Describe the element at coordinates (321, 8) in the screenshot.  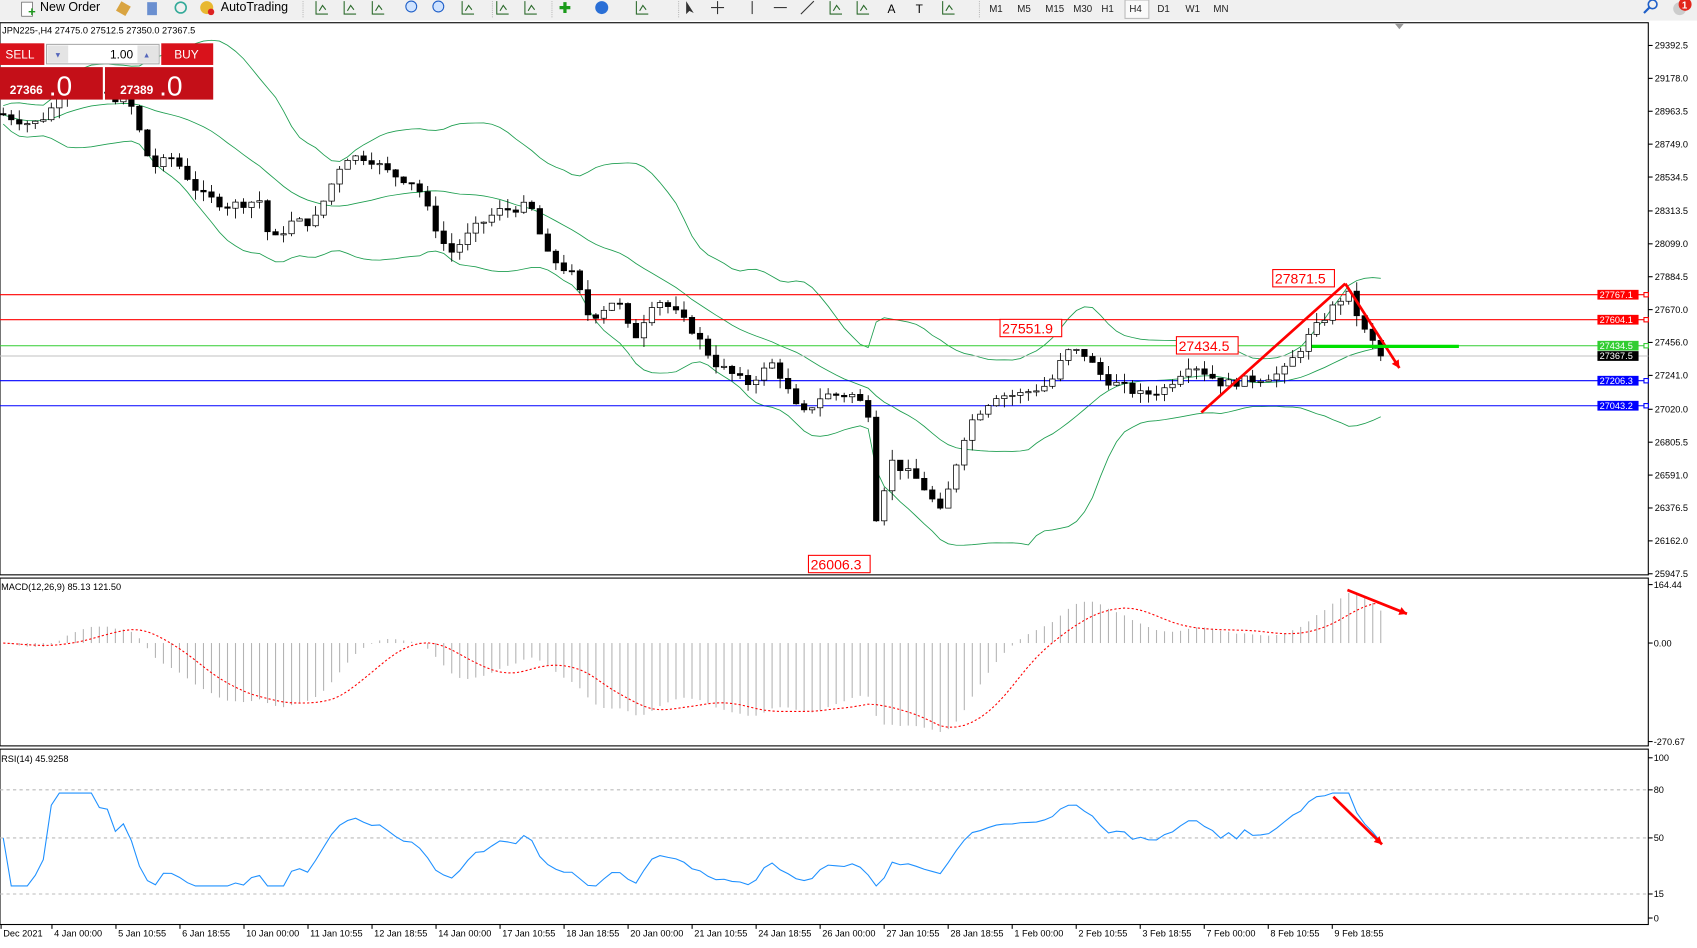
I see `bar-chart-button` at that location.